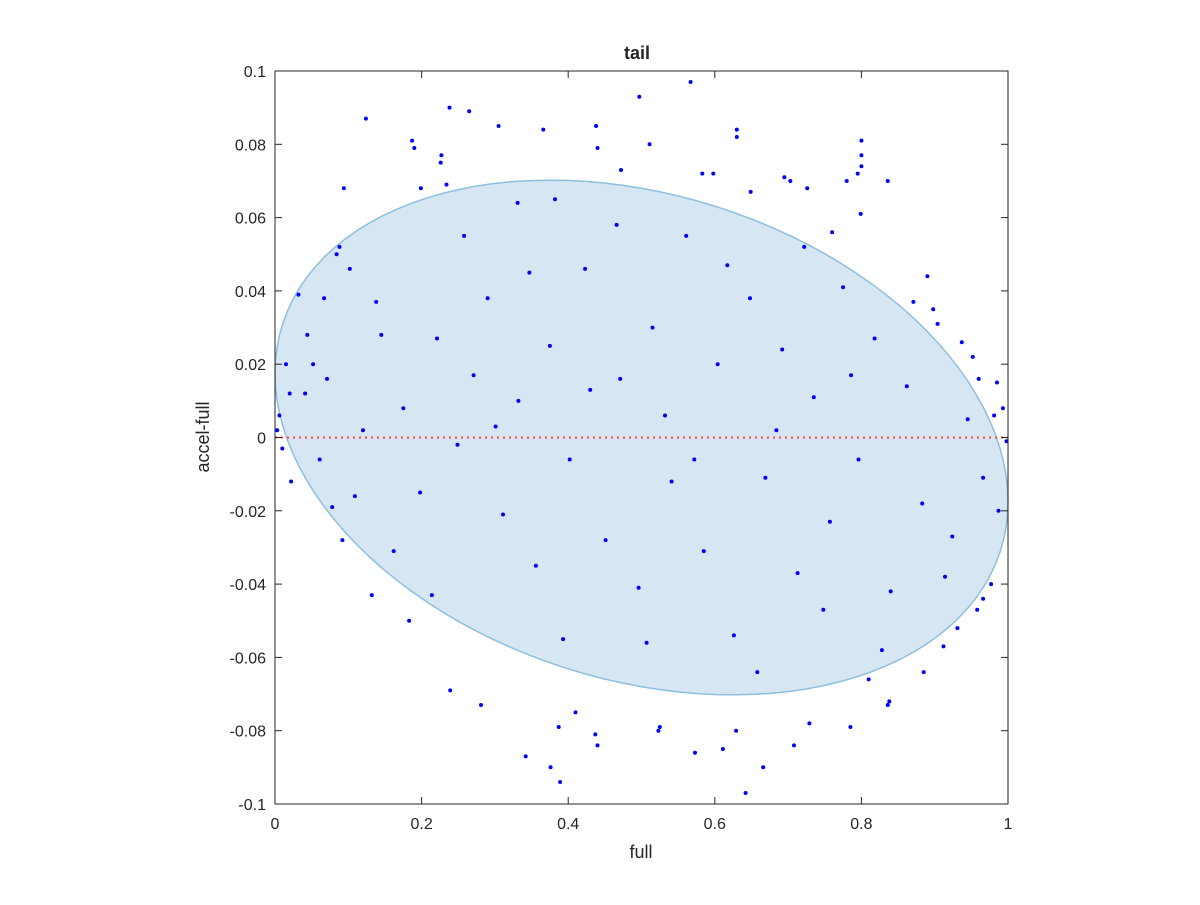 The height and width of the screenshot is (905, 1200). What do you see at coordinates (248, 512) in the screenshot?
I see `y-tick-label: -0.02` at bounding box center [248, 512].